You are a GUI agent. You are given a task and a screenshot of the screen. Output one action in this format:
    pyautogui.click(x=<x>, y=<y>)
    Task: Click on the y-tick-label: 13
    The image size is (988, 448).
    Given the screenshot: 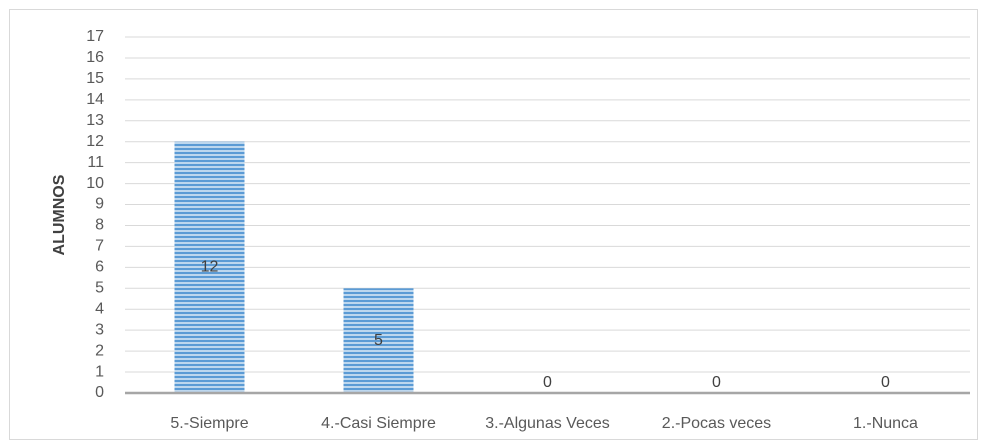 What is the action you would take?
    pyautogui.click(x=95, y=120)
    